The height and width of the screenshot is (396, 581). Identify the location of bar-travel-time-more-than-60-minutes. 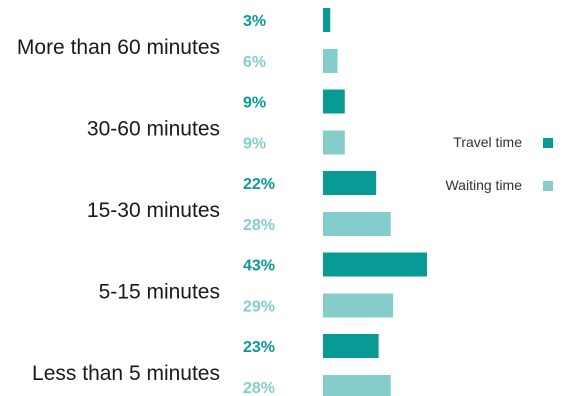
(327, 20).